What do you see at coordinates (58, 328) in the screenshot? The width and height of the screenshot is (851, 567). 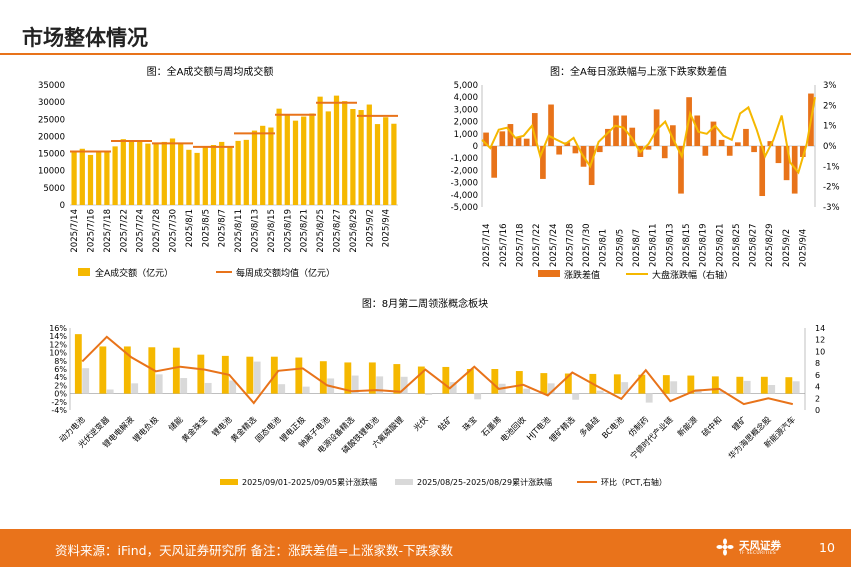 I see `y-left-tick-label: 16%` at bounding box center [58, 328].